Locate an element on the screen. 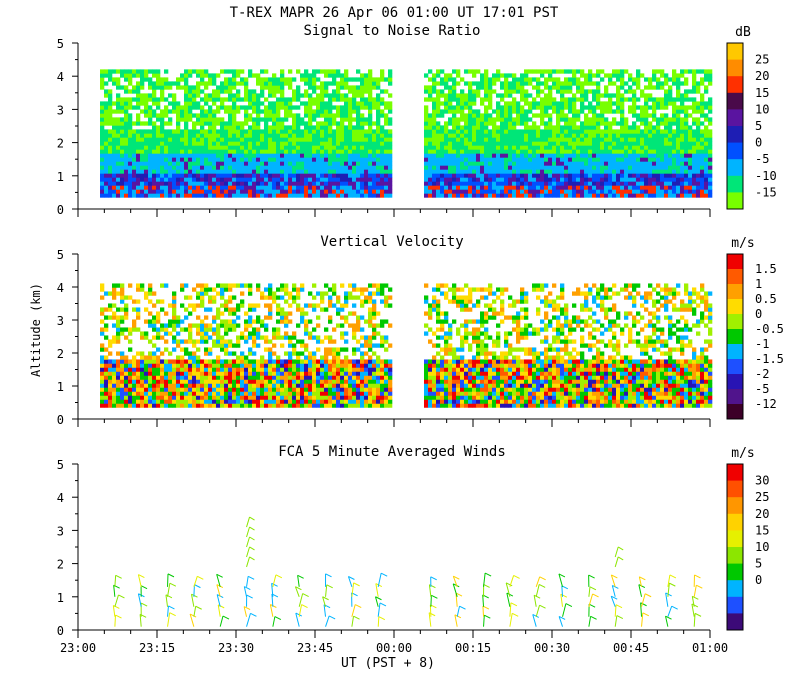  x-axis-label: UT (PST + 8) is located at coordinates (388, 663).